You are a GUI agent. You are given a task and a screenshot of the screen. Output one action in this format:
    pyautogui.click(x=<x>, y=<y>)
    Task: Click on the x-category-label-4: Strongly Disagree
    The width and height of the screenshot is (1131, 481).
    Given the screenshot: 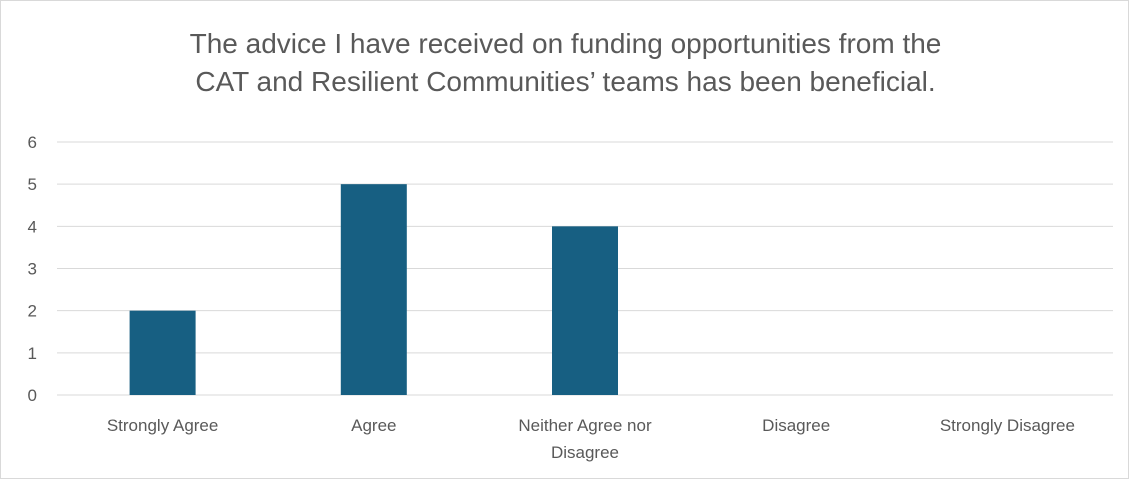 What is the action you would take?
    pyautogui.click(x=1007, y=425)
    